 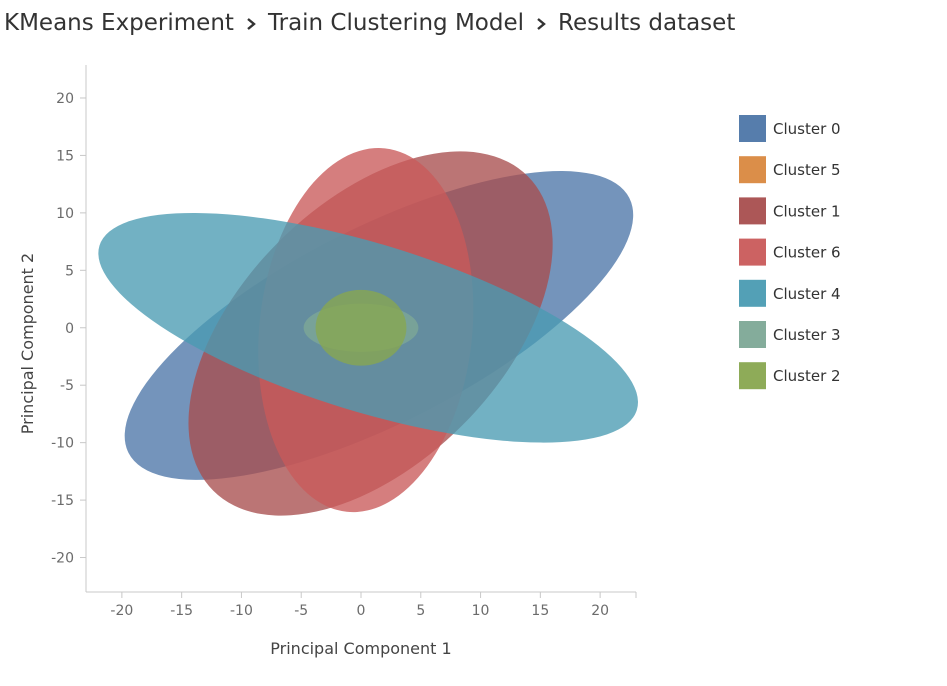 What do you see at coordinates (65, 214) in the screenshot?
I see `y-tick-label: 10` at bounding box center [65, 214].